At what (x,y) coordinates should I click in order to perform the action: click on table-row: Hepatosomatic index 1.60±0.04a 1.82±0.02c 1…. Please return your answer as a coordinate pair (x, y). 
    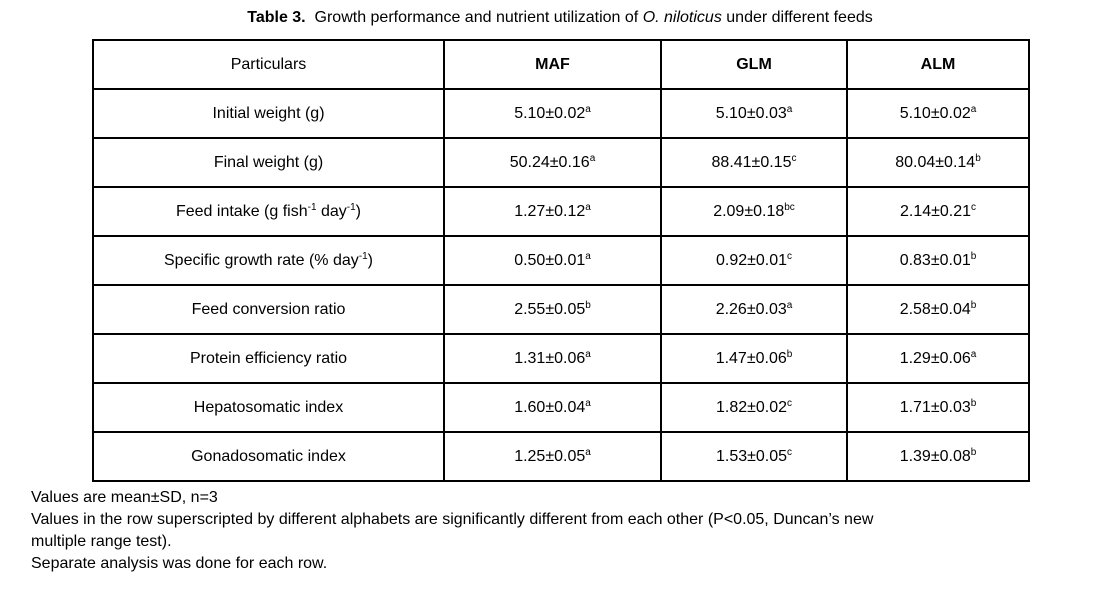
    Looking at the image, I should click on (561, 407).